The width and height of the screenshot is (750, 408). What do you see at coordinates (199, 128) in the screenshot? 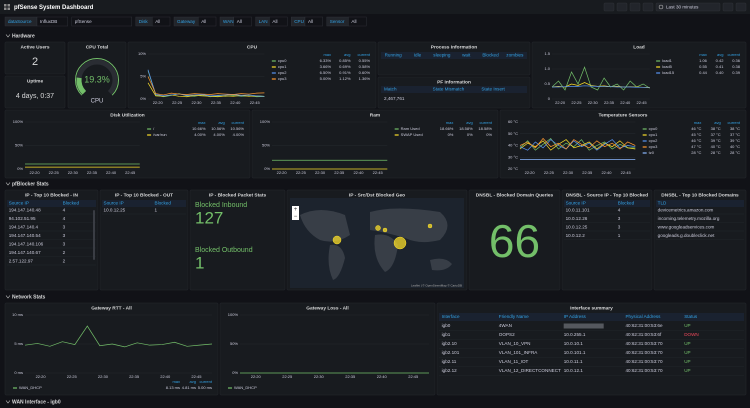
I see `legend-value: 10.66%` at bounding box center [199, 128].